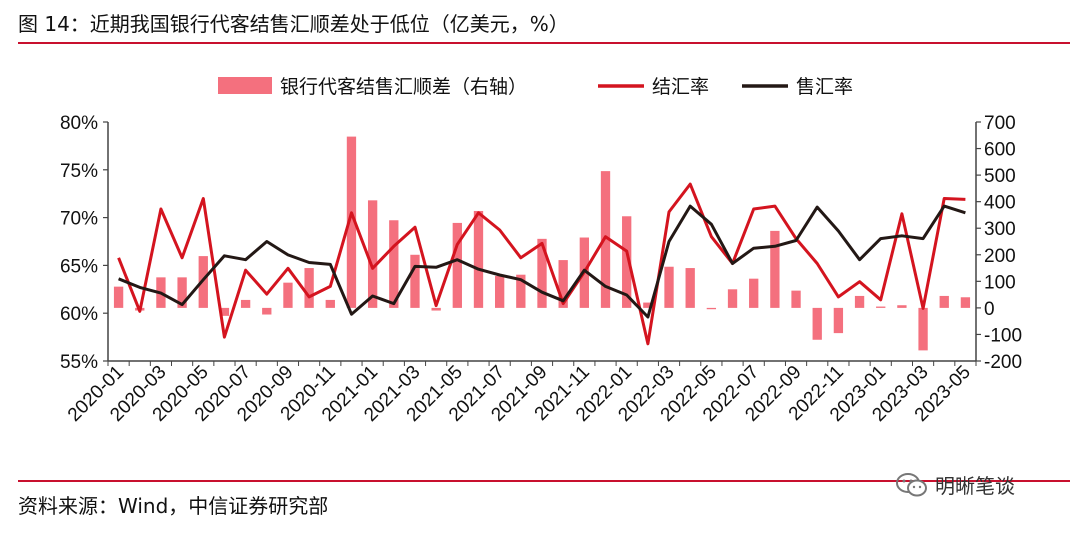 This screenshot has height=533, width=1080. What do you see at coordinates (911, 484) in the screenshot?
I see `wechat-icon` at bounding box center [911, 484].